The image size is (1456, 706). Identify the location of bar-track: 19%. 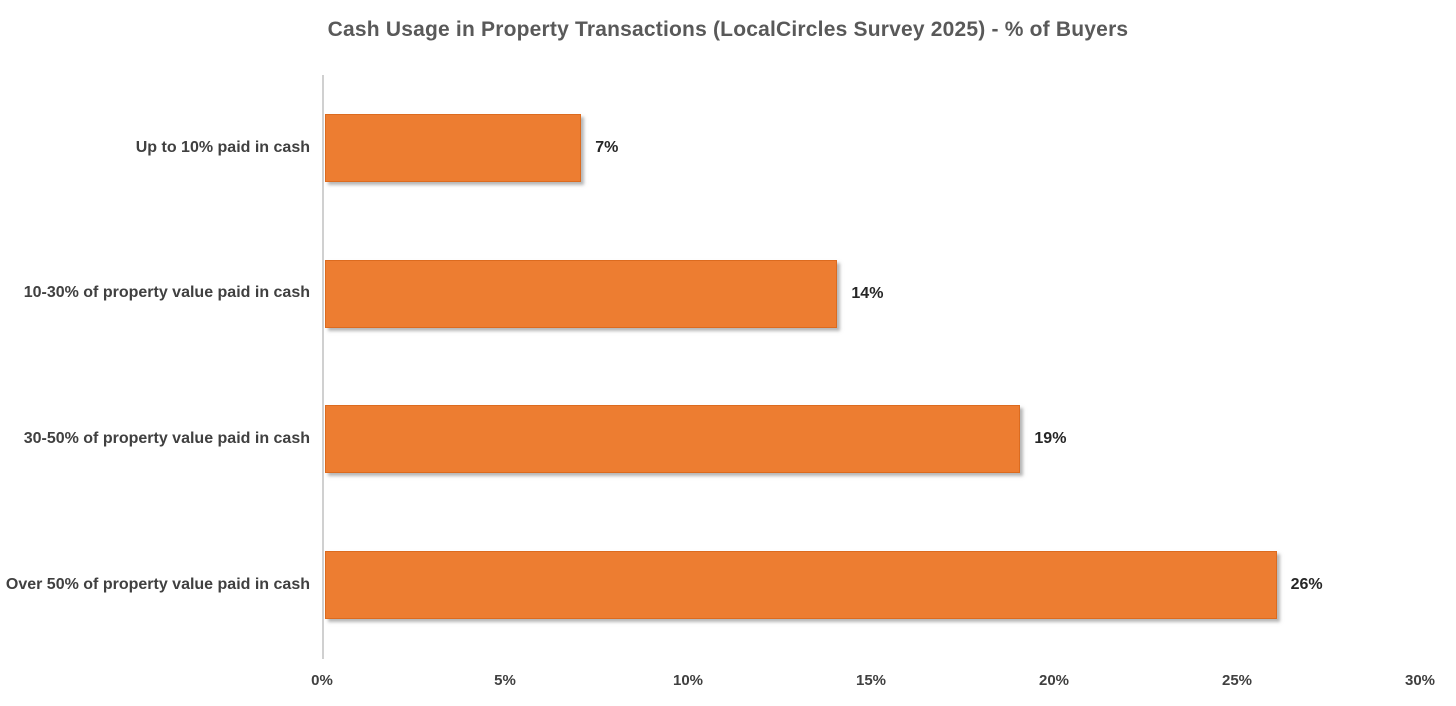
(874, 439).